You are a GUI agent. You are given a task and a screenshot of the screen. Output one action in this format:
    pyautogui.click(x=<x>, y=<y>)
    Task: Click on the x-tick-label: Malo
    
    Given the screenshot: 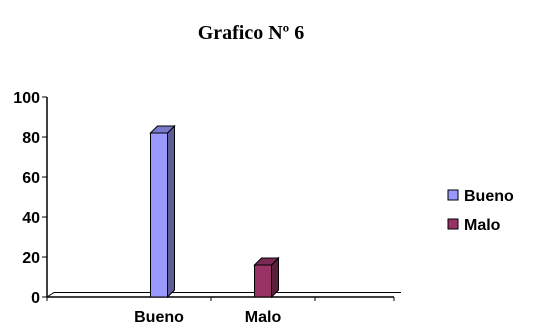 What is the action you would take?
    pyautogui.click(x=263, y=317)
    